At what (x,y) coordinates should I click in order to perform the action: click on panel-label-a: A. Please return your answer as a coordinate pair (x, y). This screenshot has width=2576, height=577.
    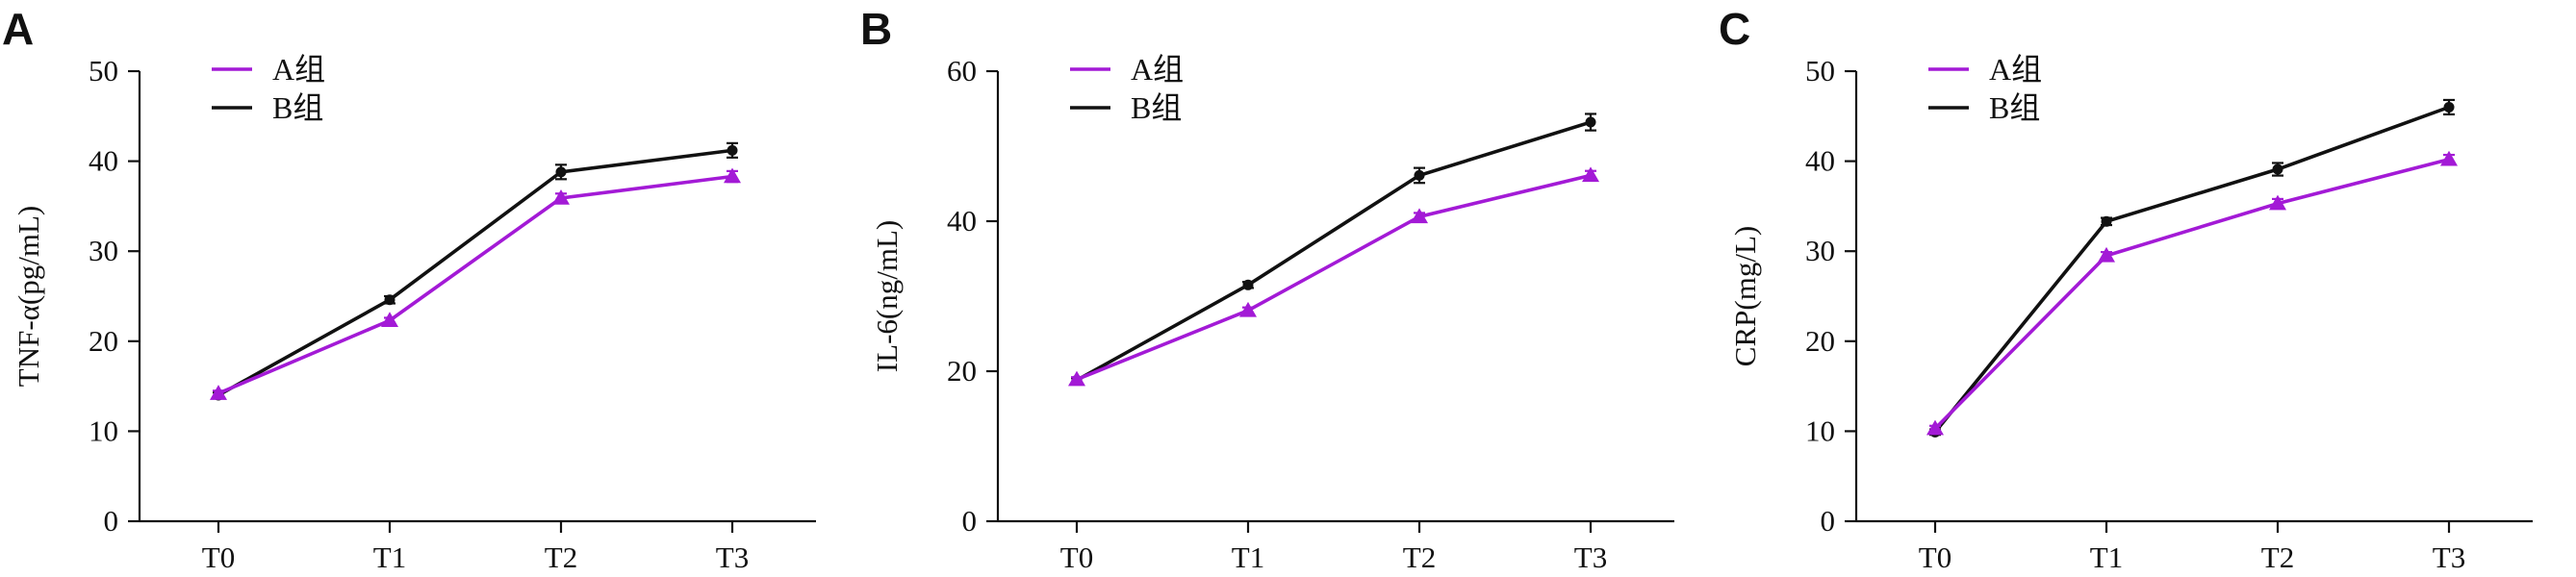
    Looking at the image, I should click on (18, 29).